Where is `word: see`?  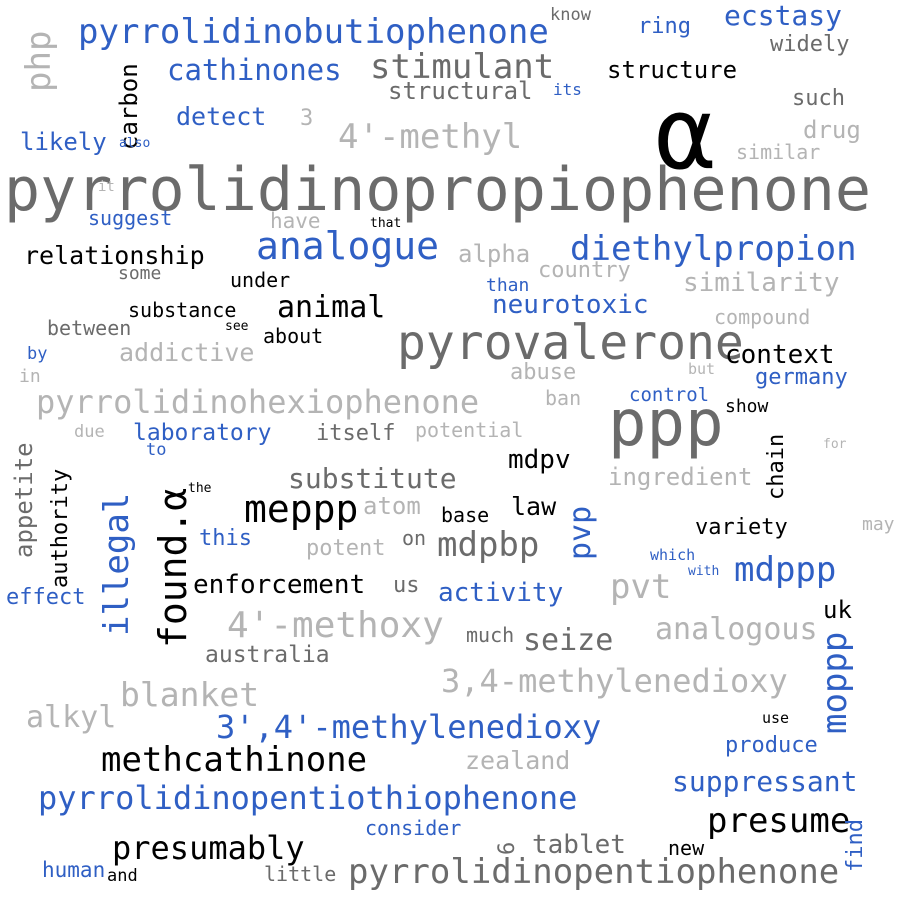 word: see is located at coordinates (237, 326).